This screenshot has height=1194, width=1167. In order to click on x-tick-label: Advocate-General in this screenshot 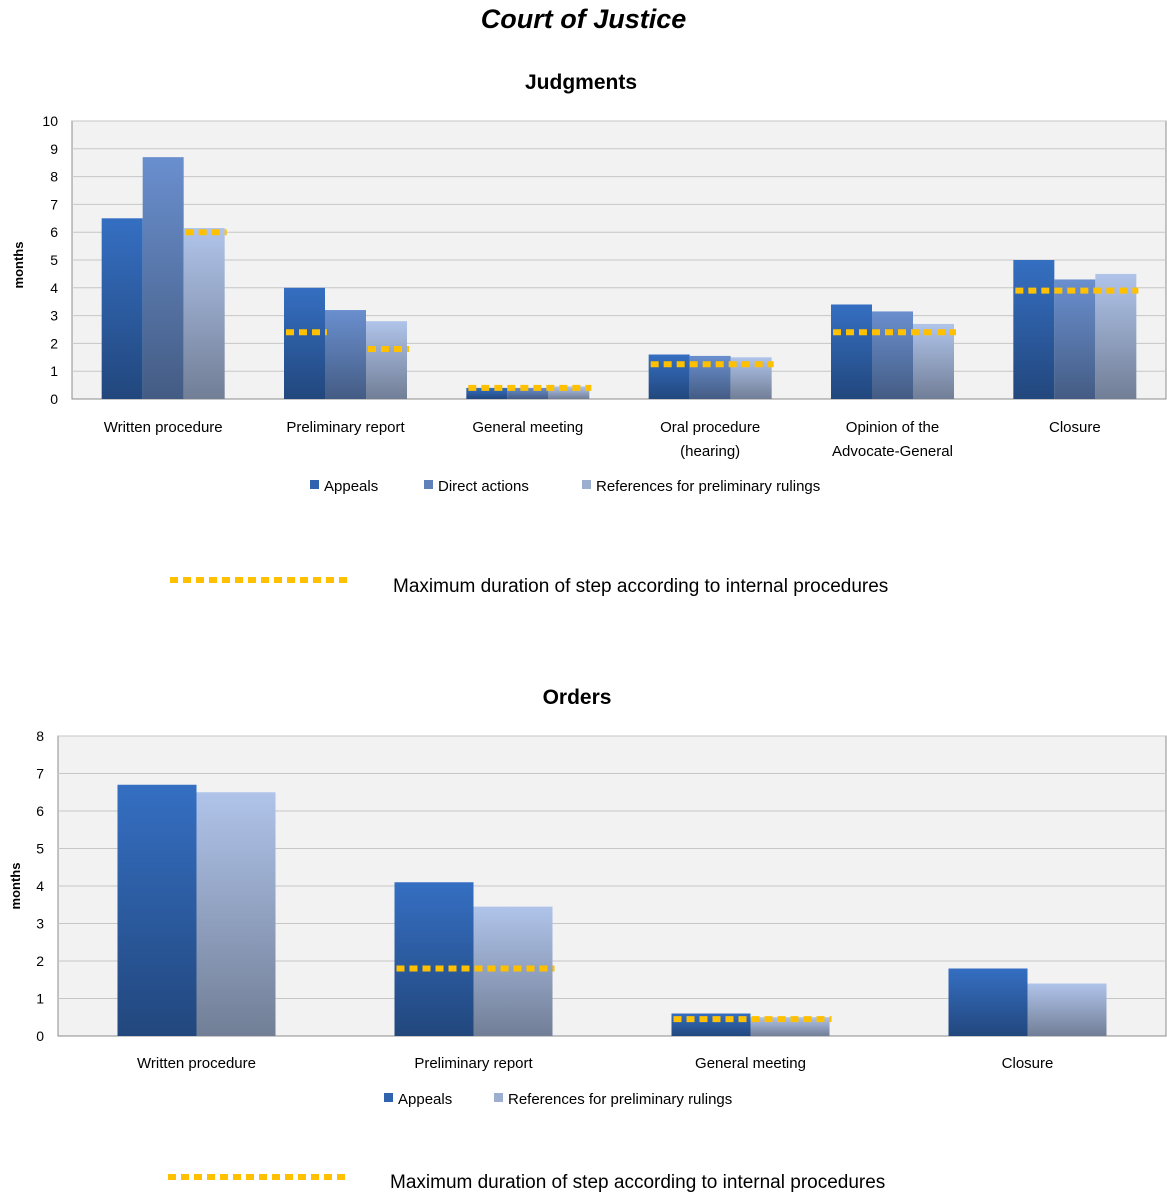, I will do `click(892, 451)`.